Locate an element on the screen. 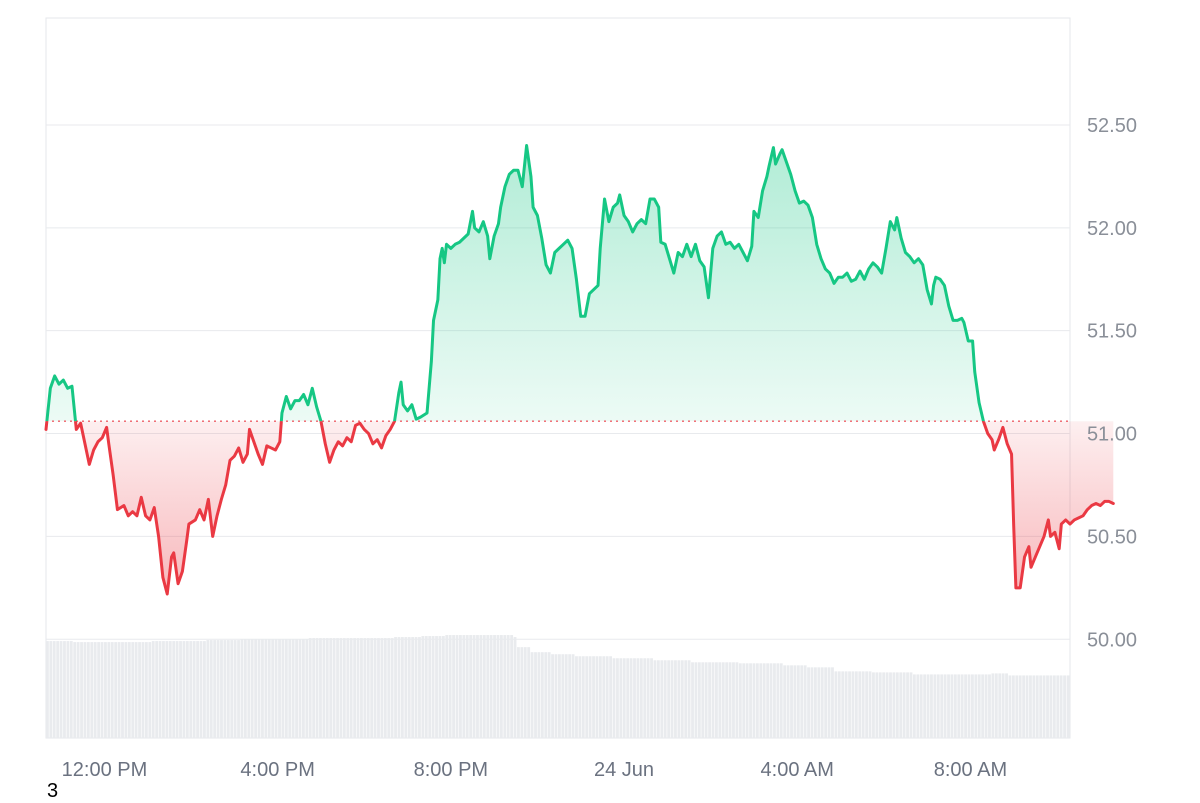 The width and height of the screenshot is (1200, 803). x-tick-label: 12:00 PM is located at coordinates (105, 770).